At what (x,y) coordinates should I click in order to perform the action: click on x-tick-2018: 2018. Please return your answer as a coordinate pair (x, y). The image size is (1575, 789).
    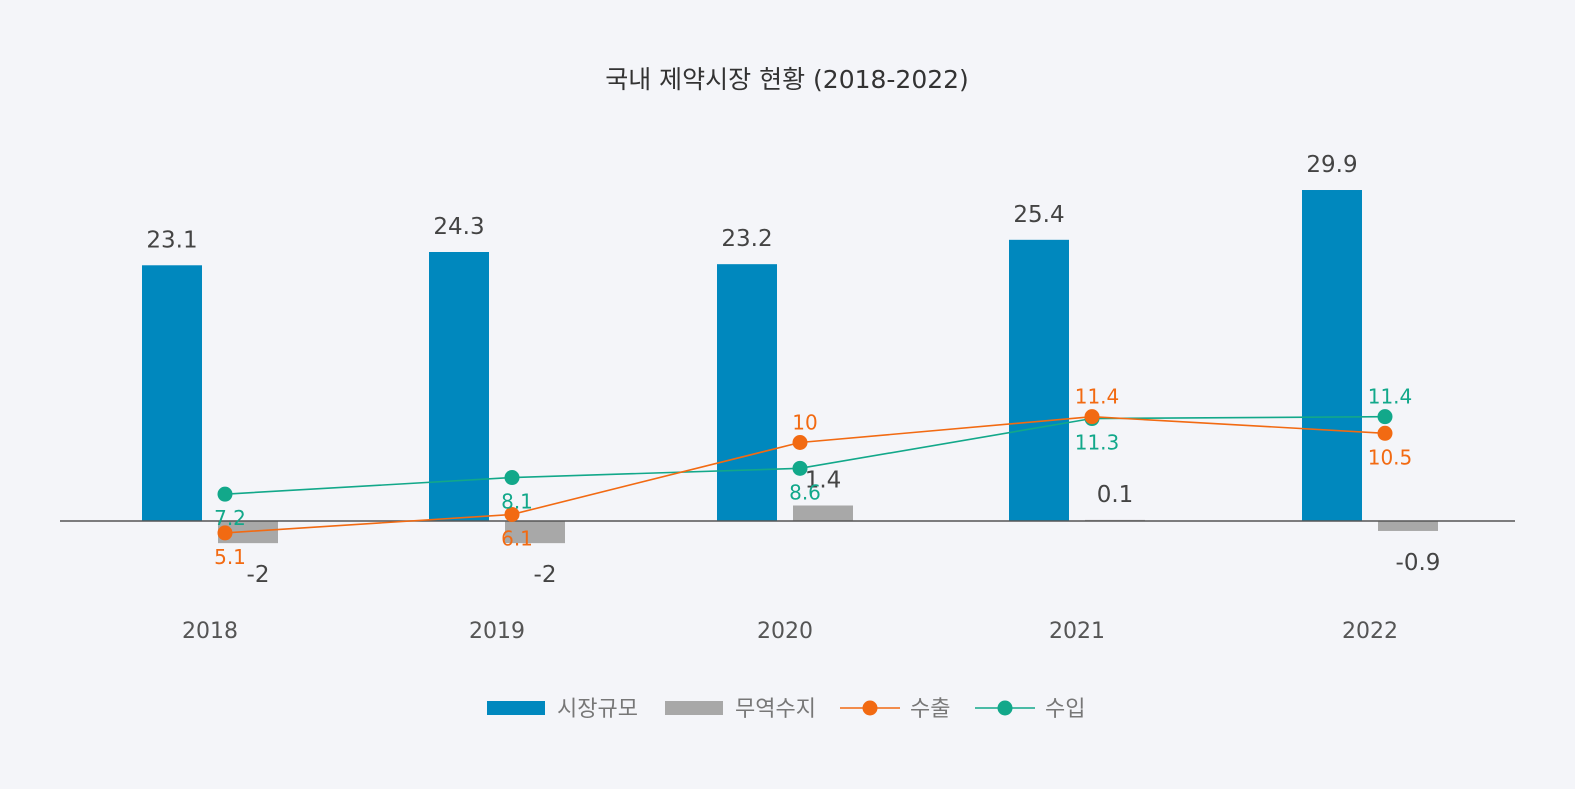
    Looking at the image, I should click on (210, 631).